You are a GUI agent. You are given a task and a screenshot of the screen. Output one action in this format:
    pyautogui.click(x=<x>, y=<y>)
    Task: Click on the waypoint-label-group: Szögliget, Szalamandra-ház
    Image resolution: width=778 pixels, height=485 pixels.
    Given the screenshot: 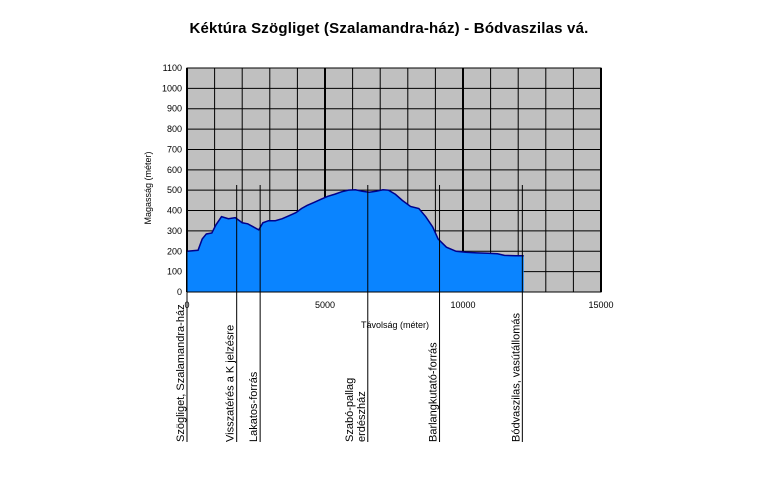 What is the action you would take?
    pyautogui.click(x=181, y=373)
    